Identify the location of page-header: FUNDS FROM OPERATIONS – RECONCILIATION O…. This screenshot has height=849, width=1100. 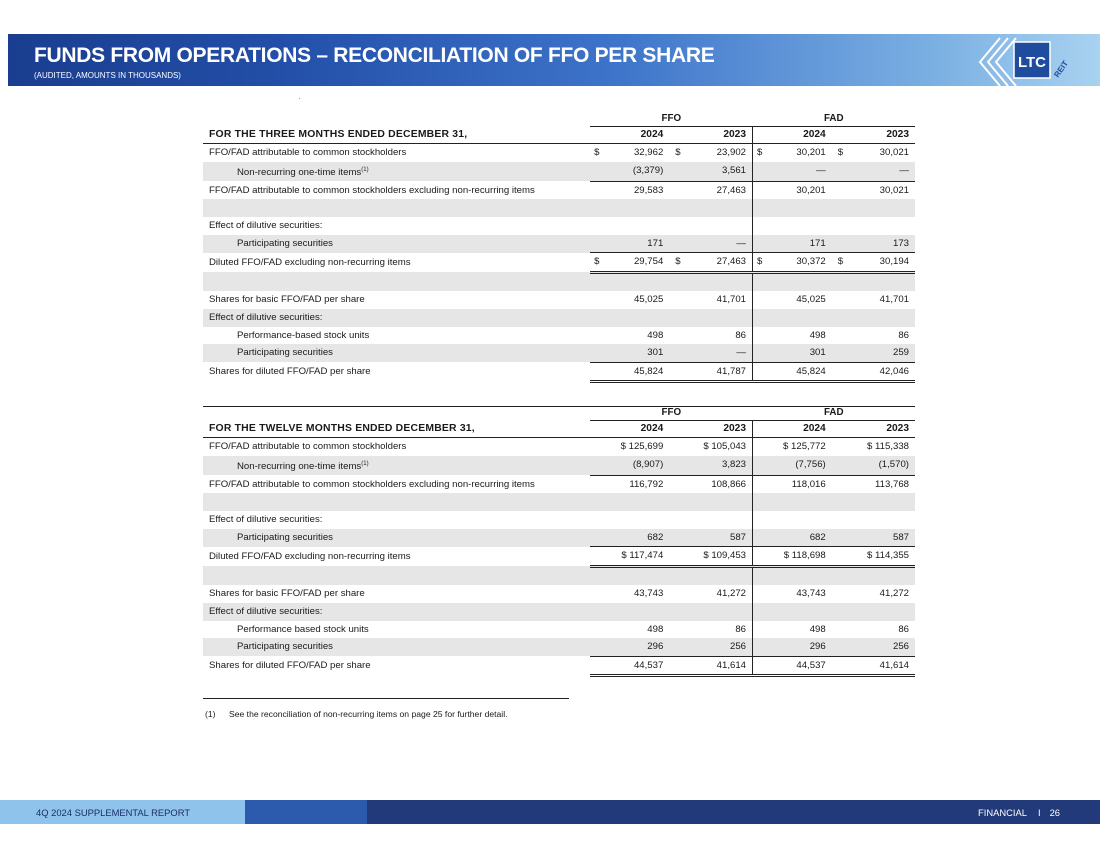
(554, 60).